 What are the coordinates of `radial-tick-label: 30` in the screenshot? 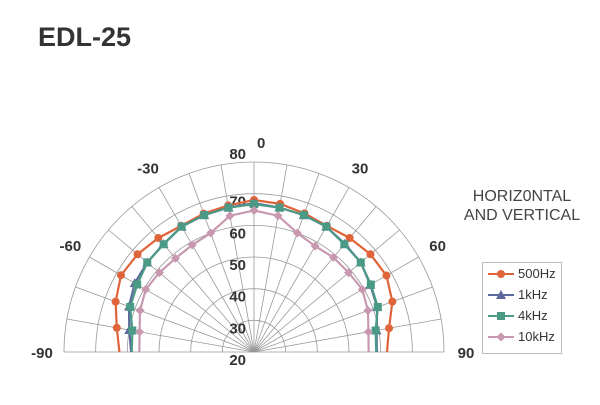 It's located at (237, 328).